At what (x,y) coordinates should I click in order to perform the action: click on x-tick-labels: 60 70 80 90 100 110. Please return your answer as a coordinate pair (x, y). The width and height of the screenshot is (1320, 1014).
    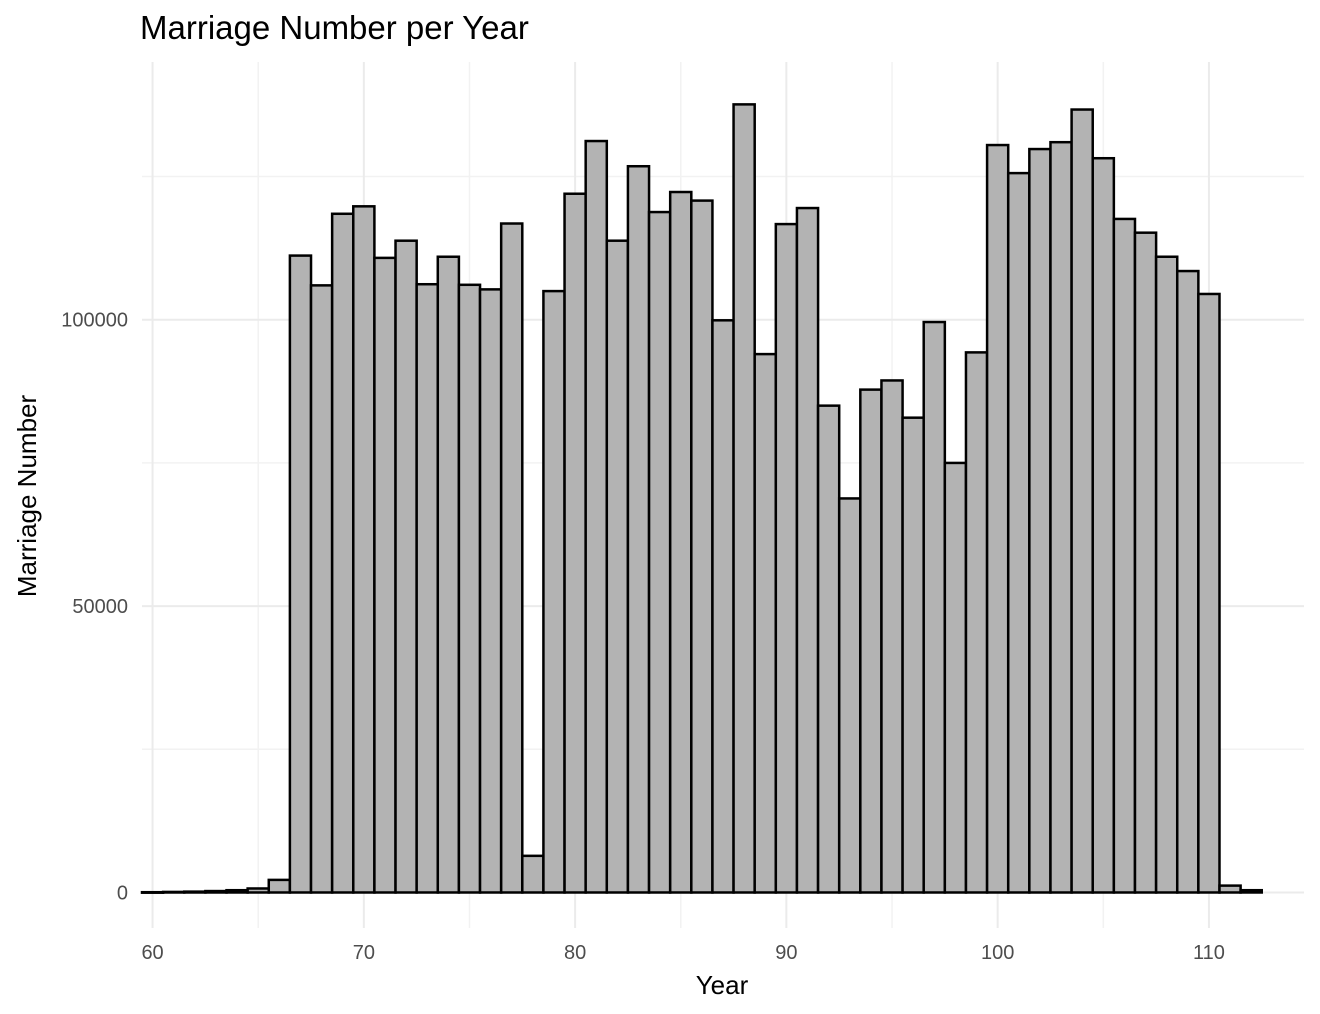
    Looking at the image, I should click on (682, 953).